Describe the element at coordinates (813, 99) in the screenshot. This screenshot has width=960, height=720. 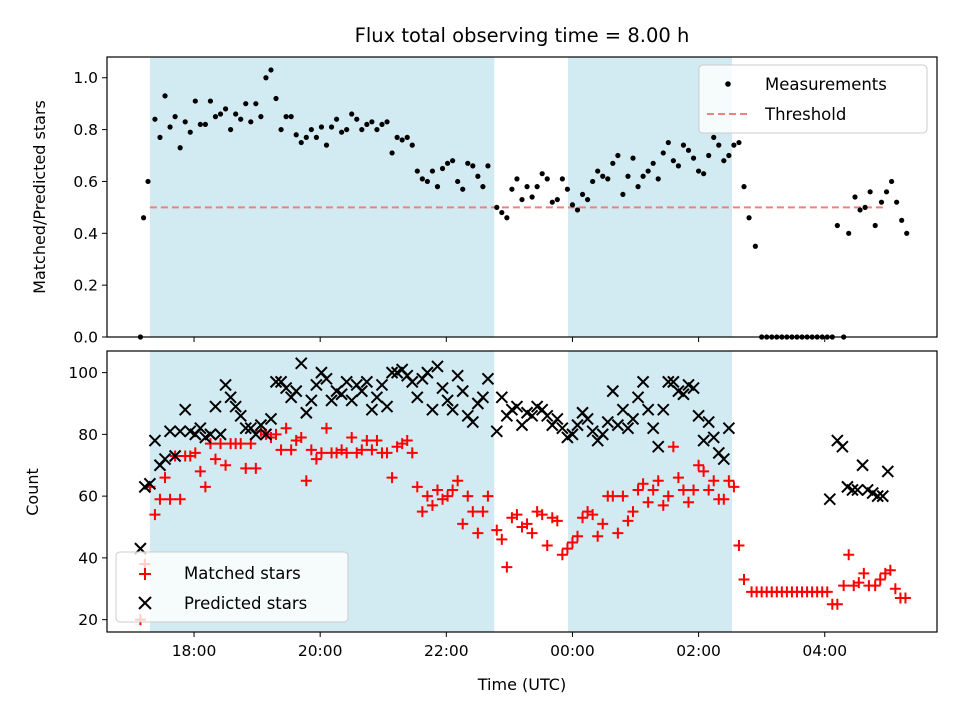
I see `top-legend: Measurements Threshold` at that location.